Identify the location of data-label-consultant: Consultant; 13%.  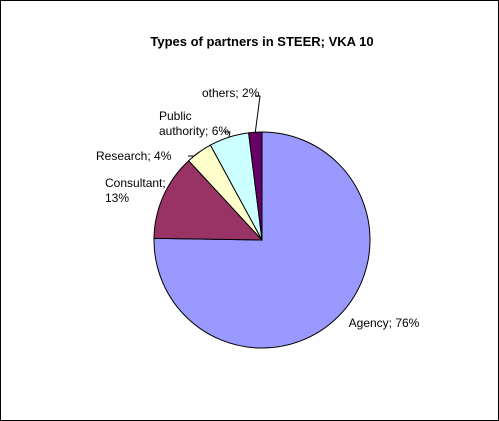
(135, 190).